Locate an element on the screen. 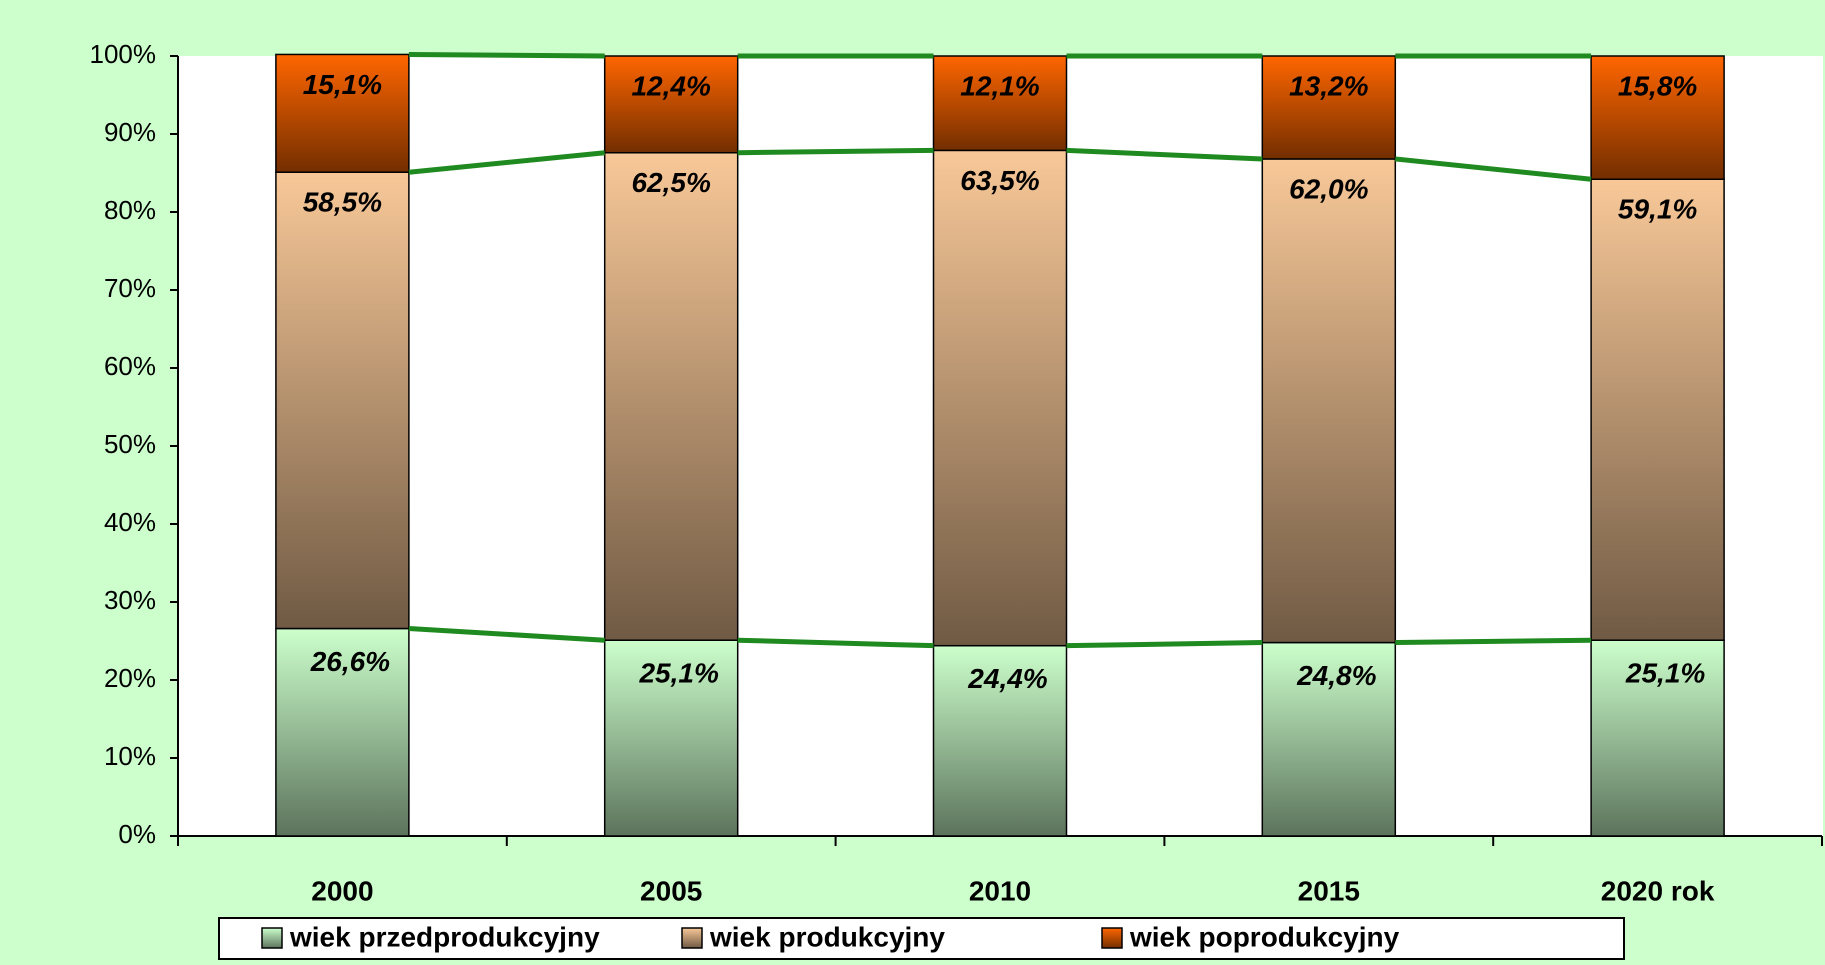 The width and height of the screenshot is (1825, 965). data-label: 59,1% is located at coordinates (1657, 209).